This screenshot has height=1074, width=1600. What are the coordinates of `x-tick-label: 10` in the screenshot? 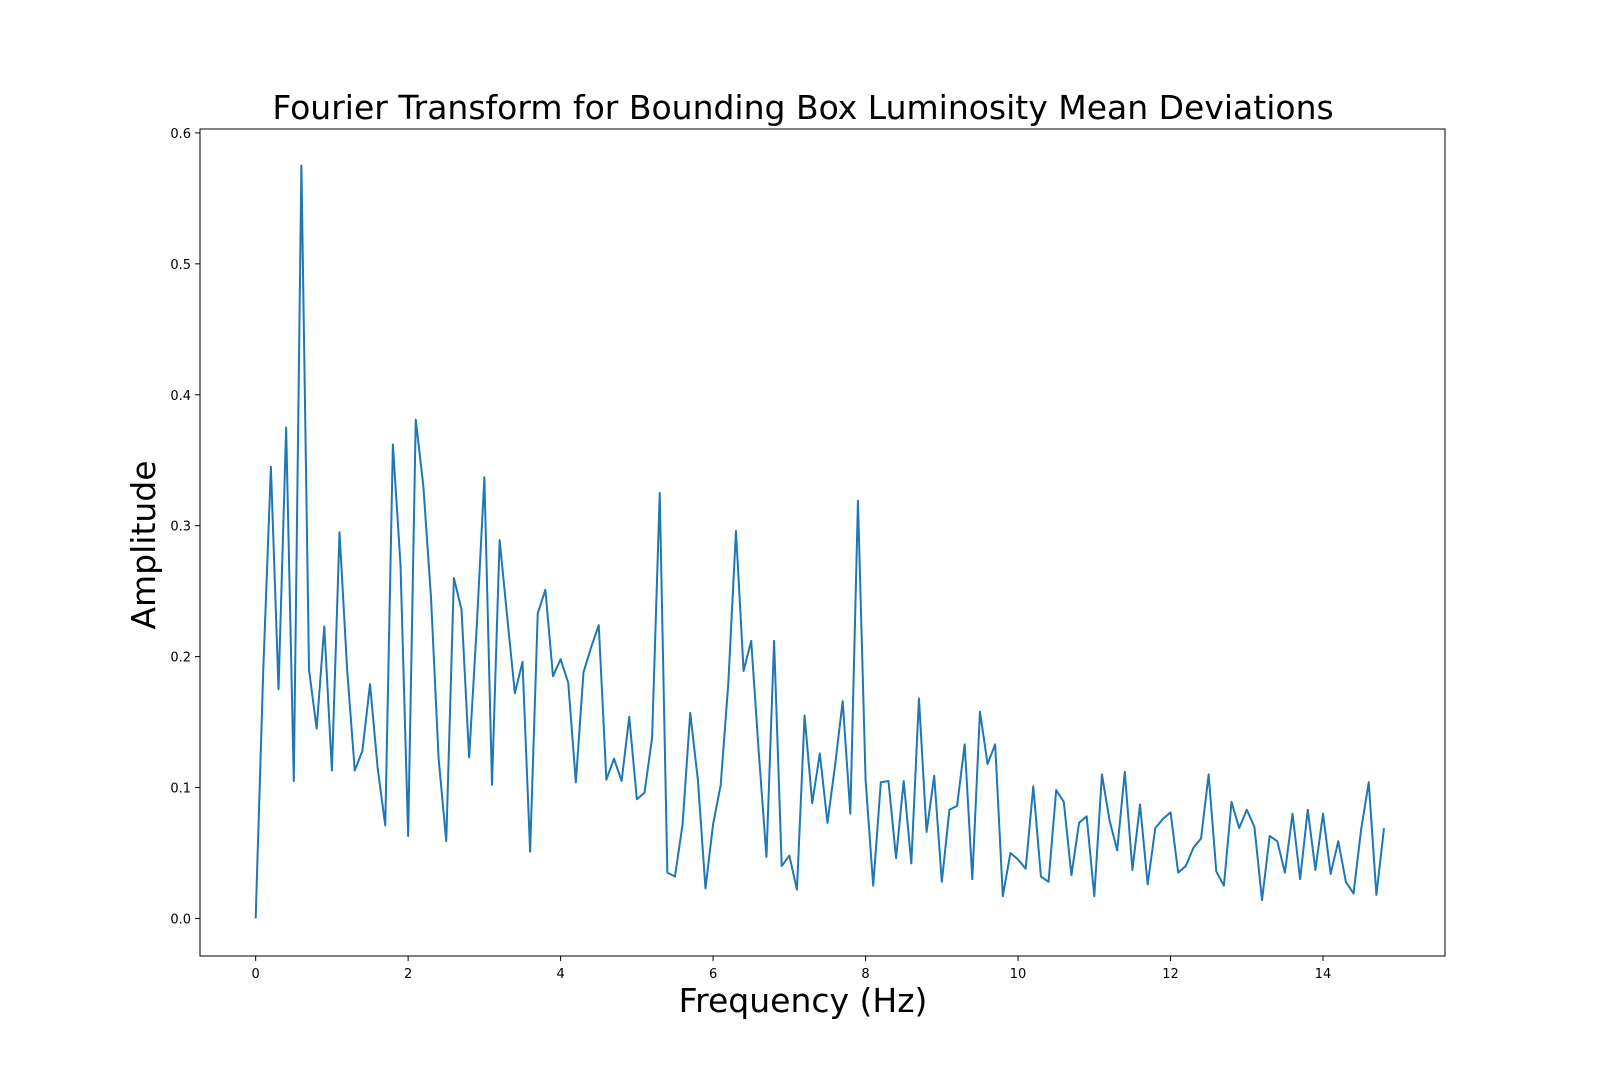 It's located at (1018, 974).